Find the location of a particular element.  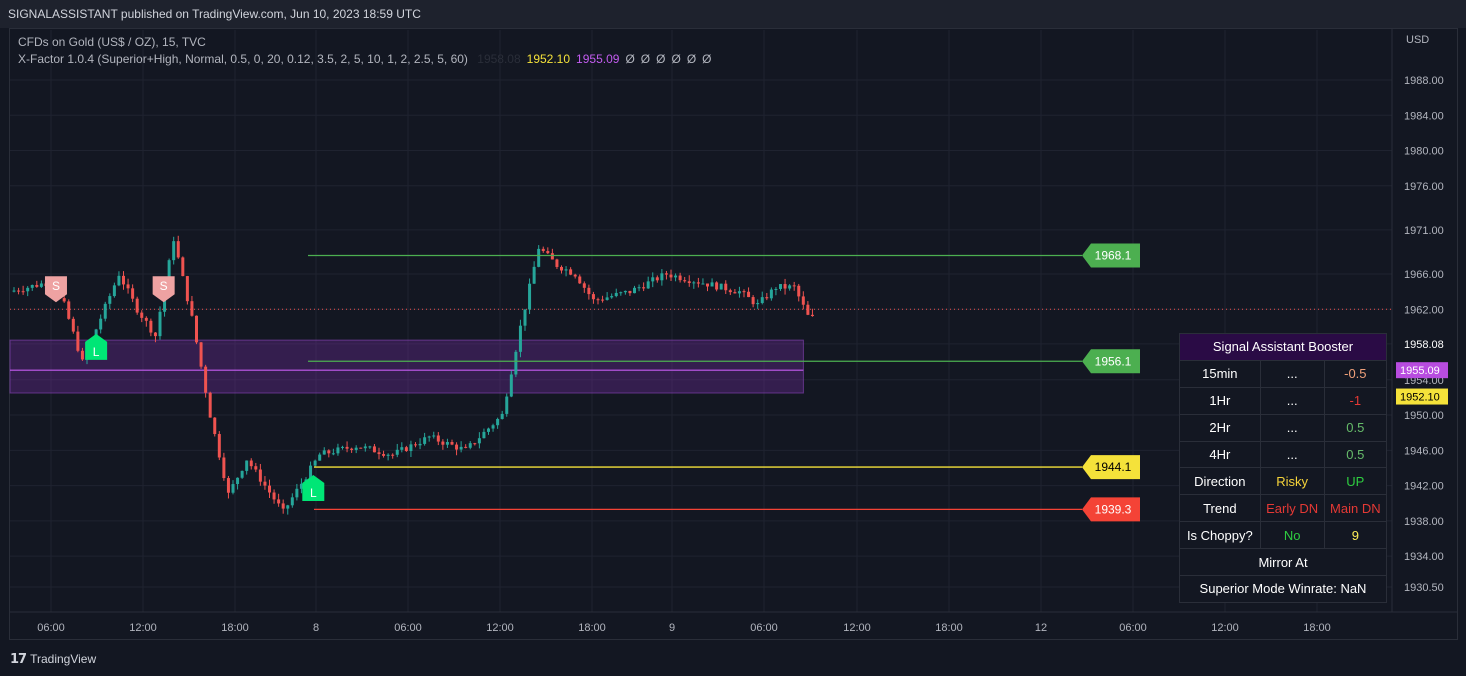

y-tick-label: 1971.00 is located at coordinates (1424, 231).